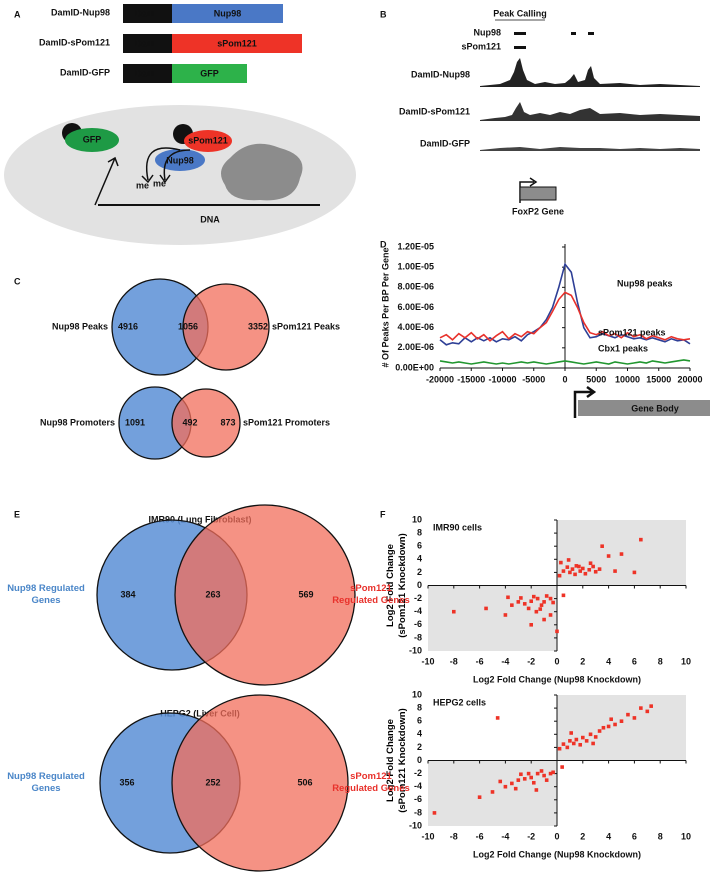 This screenshot has width=722, height=885. Describe the element at coordinates (520, 13) in the screenshot. I see `peak-calling-title: Peak Calling` at that location.